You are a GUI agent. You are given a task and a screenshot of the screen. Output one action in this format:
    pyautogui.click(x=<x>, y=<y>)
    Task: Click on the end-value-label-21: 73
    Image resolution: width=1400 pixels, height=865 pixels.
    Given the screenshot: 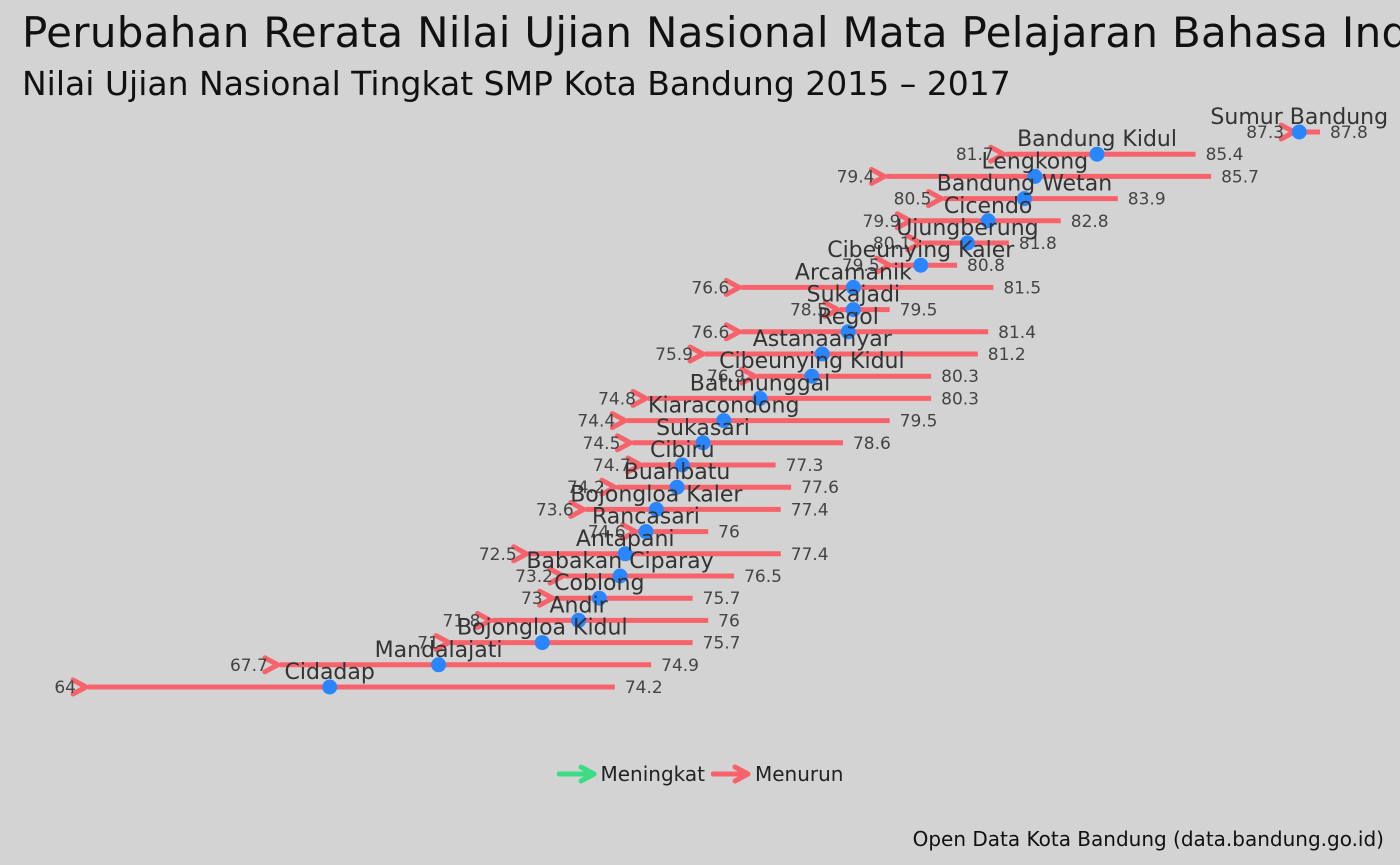 What is the action you would take?
    pyautogui.click(x=532, y=599)
    